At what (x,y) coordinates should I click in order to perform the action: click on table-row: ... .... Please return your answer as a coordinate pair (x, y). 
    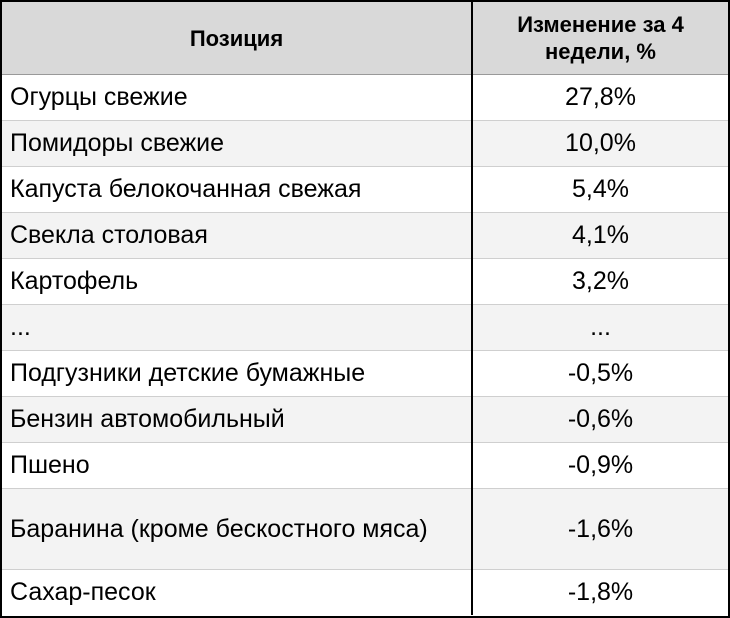
    Looking at the image, I should click on (365, 327).